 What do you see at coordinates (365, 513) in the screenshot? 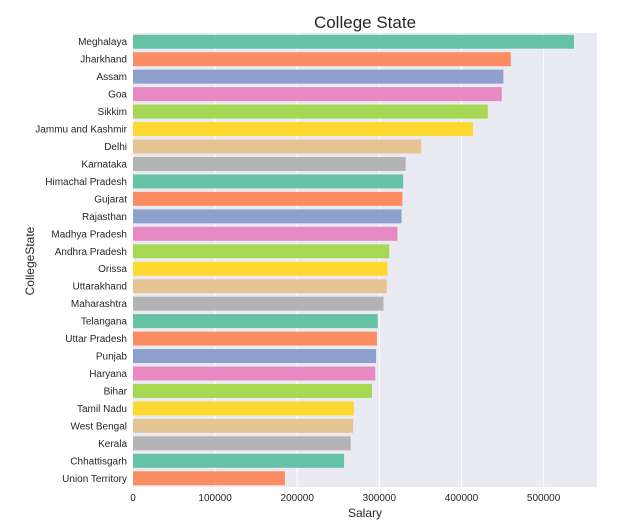
I see `x-axis-label: Salary` at bounding box center [365, 513].